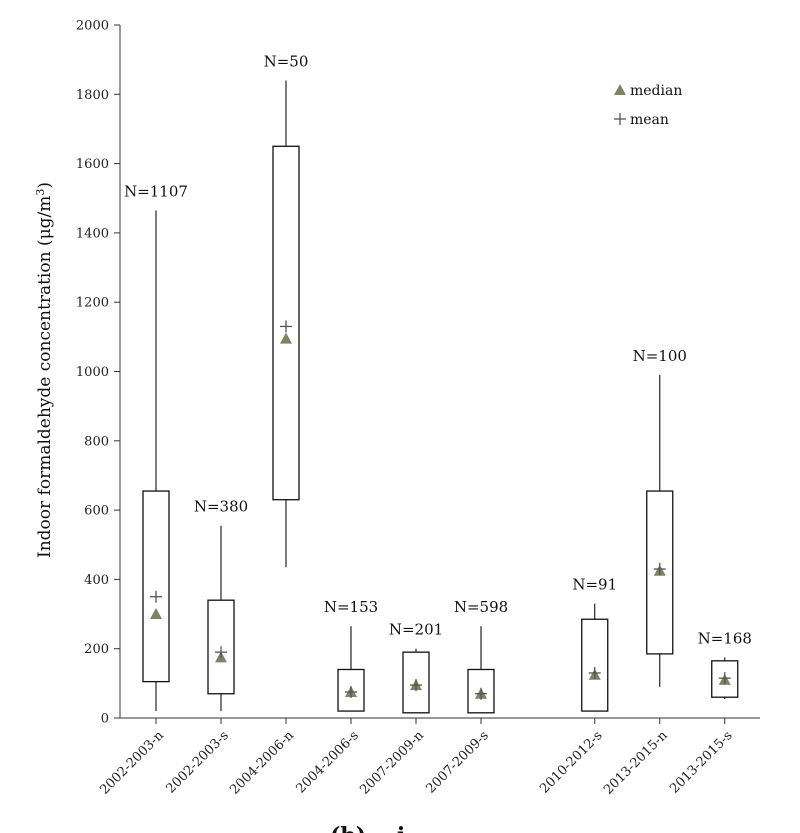 The width and height of the screenshot is (800, 833). Describe the element at coordinates (328, 762) in the screenshot. I see `x-tick-label: 2004-2006-s` at that location.